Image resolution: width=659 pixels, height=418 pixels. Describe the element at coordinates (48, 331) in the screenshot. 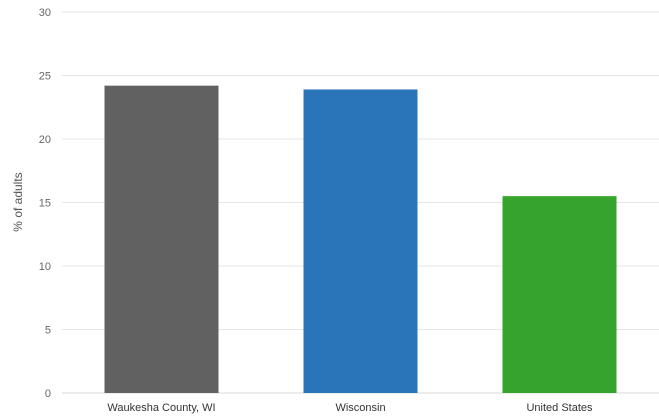

I see `y-tick-label: 5` at that location.